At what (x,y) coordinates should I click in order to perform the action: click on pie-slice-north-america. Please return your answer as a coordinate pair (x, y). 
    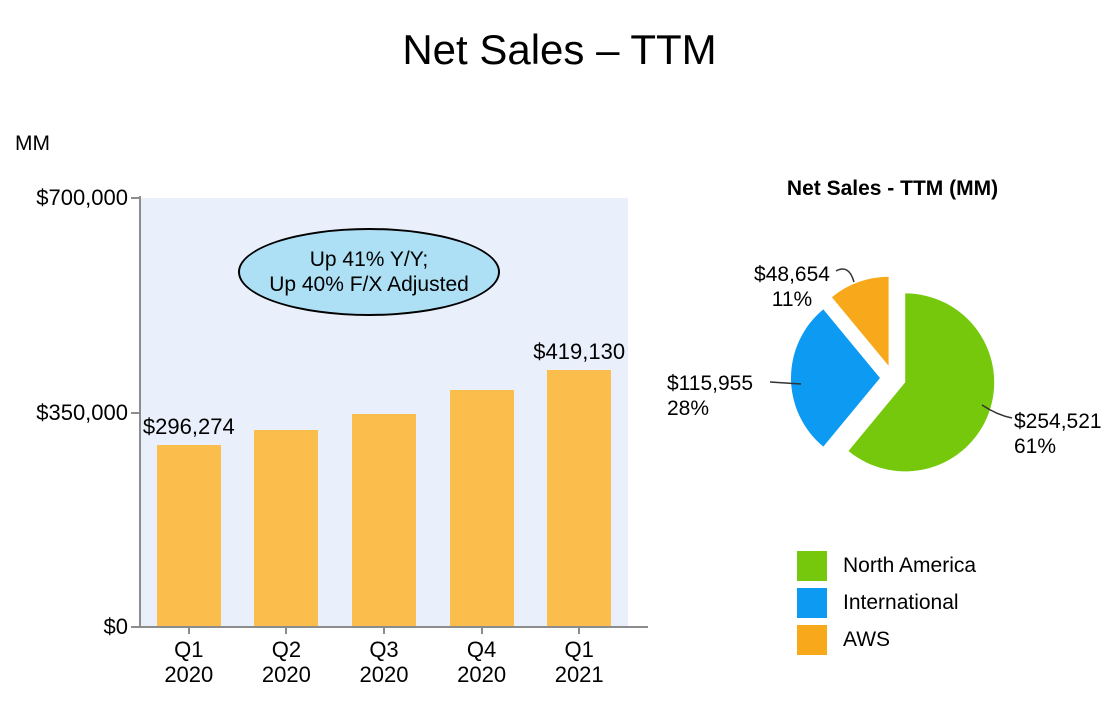
    Looking at the image, I should click on (921, 382).